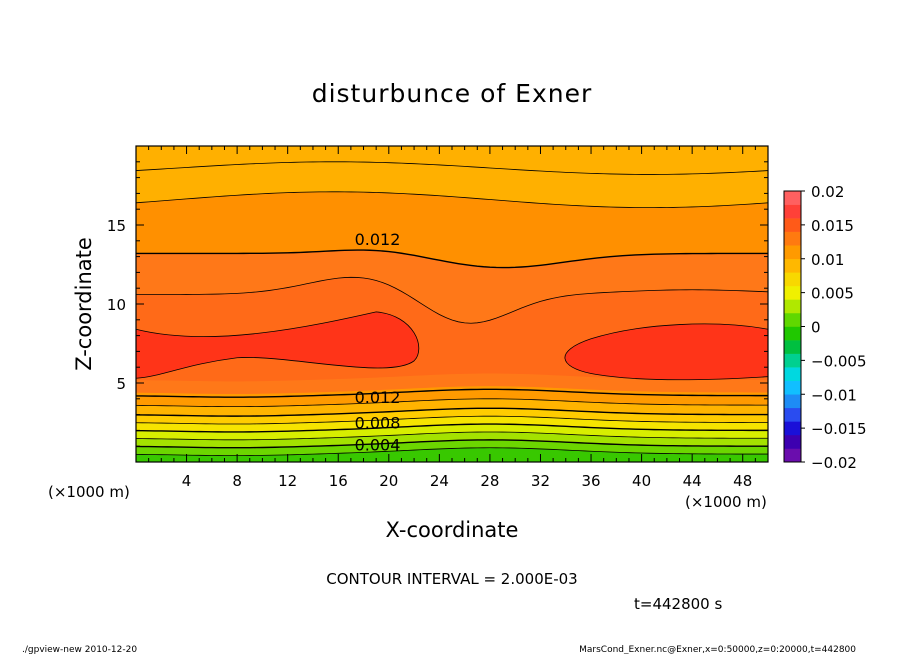 The width and height of the screenshot is (904, 654). Describe the element at coordinates (378, 342) in the screenshot. I see `contour-labels: 0.012 0.012 0.008 0.004` at that location.